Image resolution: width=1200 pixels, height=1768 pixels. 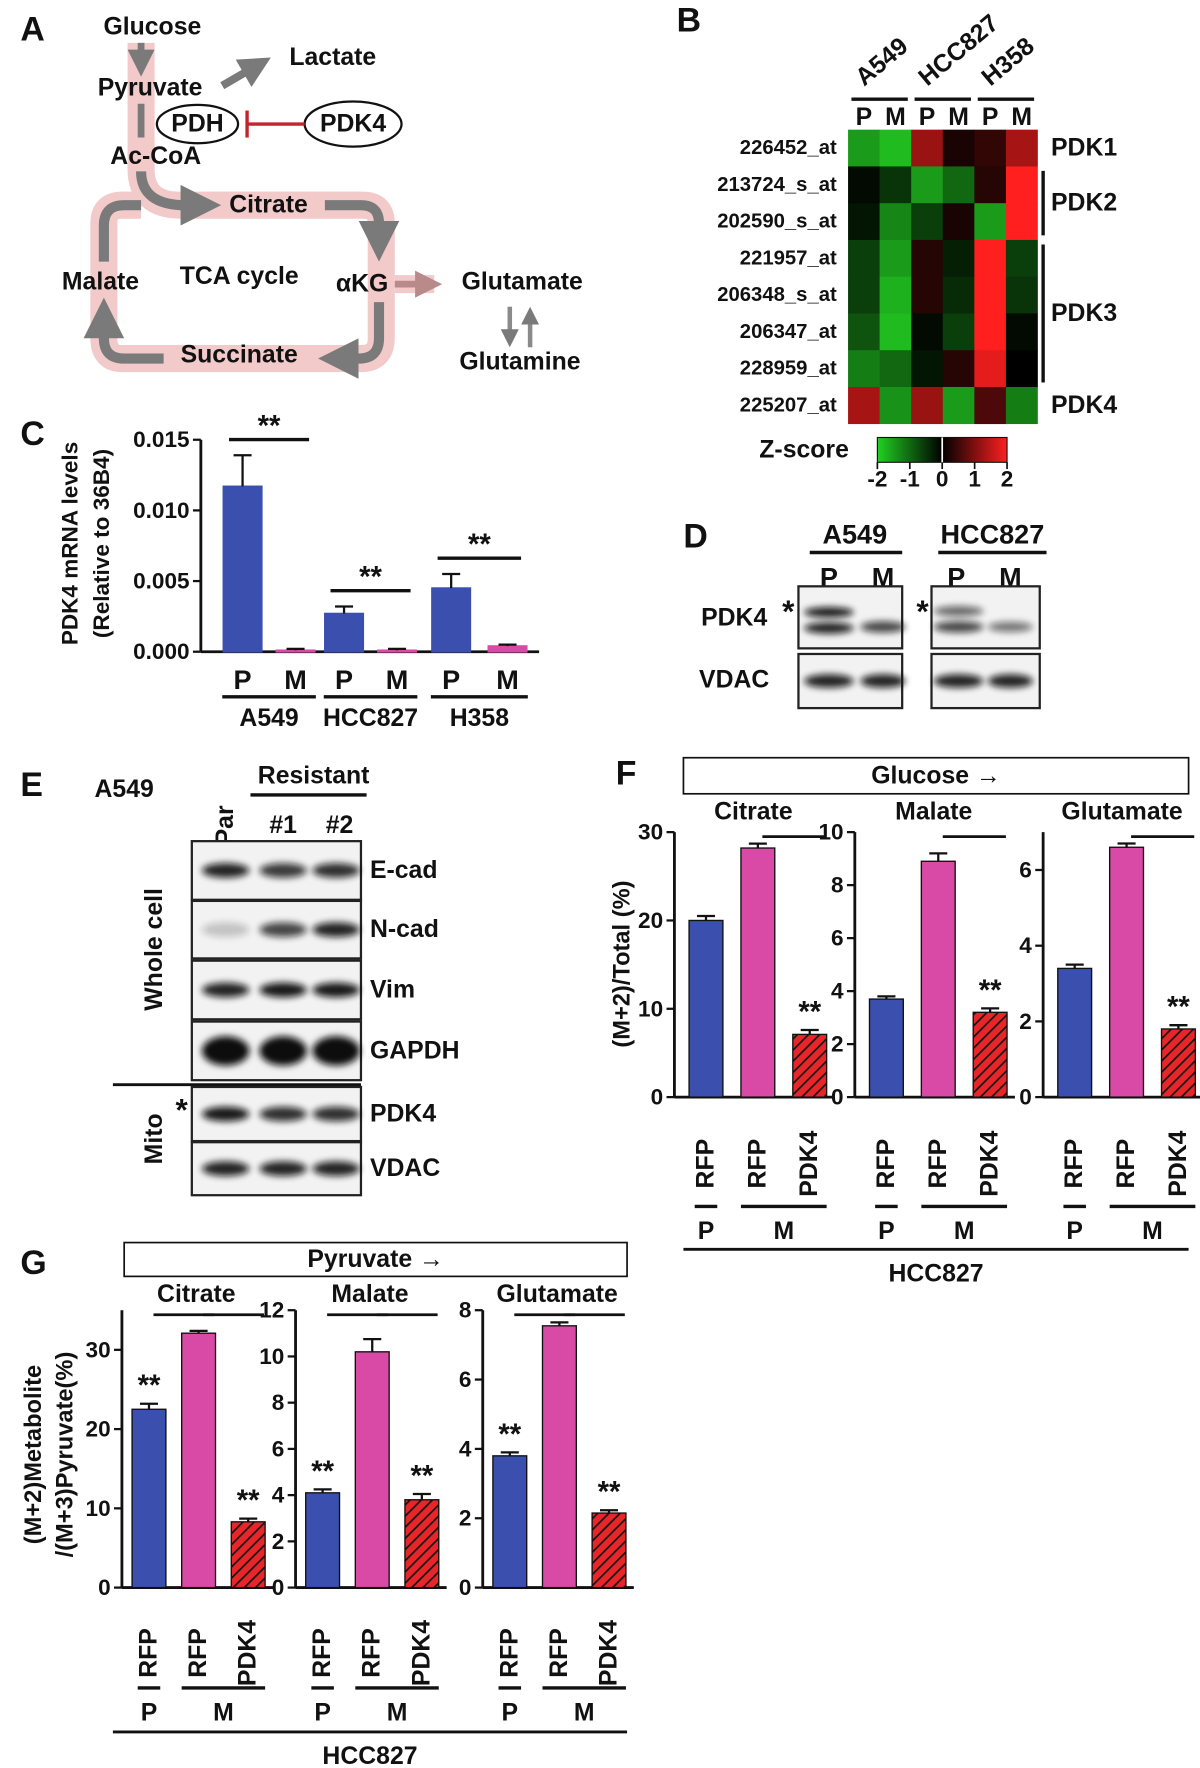 I want to click on colorbar-label: Z-score, so click(x=804, y=449).